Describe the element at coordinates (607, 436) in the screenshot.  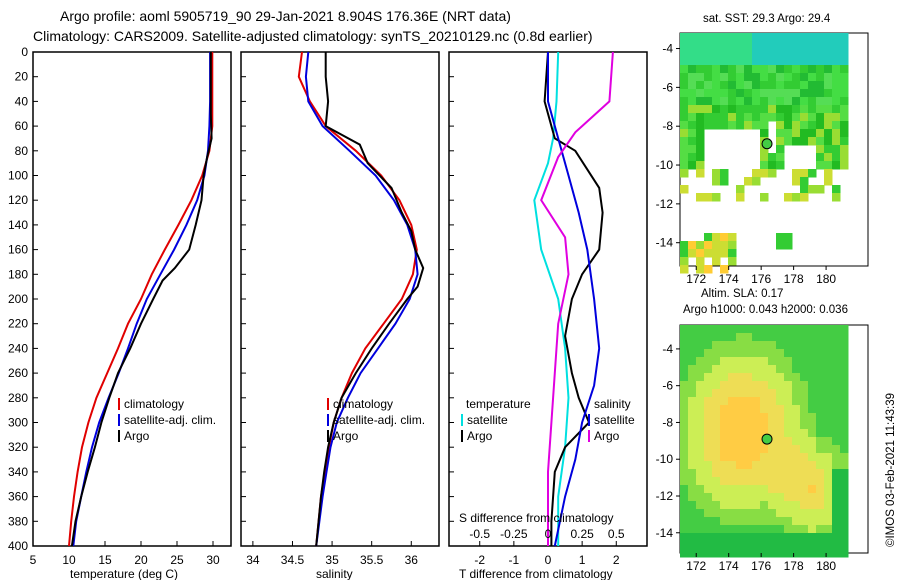
I see `legend-s-argo: Argo` at that location.